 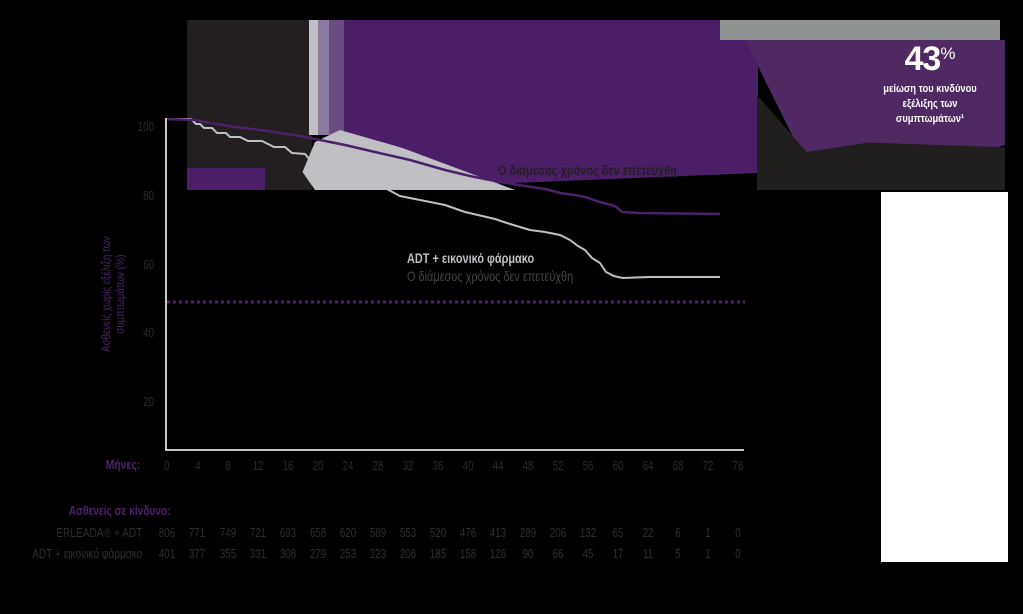 I want to click on risk-row-placebo-label-wrap: ADT + εικονικό φάρμακο, so click(x=71, y=554).